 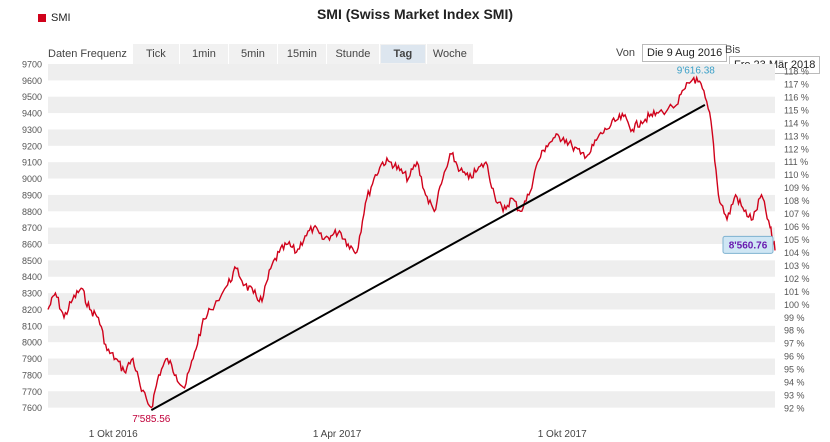 I want to click on y-tick-label-right: 118 %, so click(x=796, y=72).